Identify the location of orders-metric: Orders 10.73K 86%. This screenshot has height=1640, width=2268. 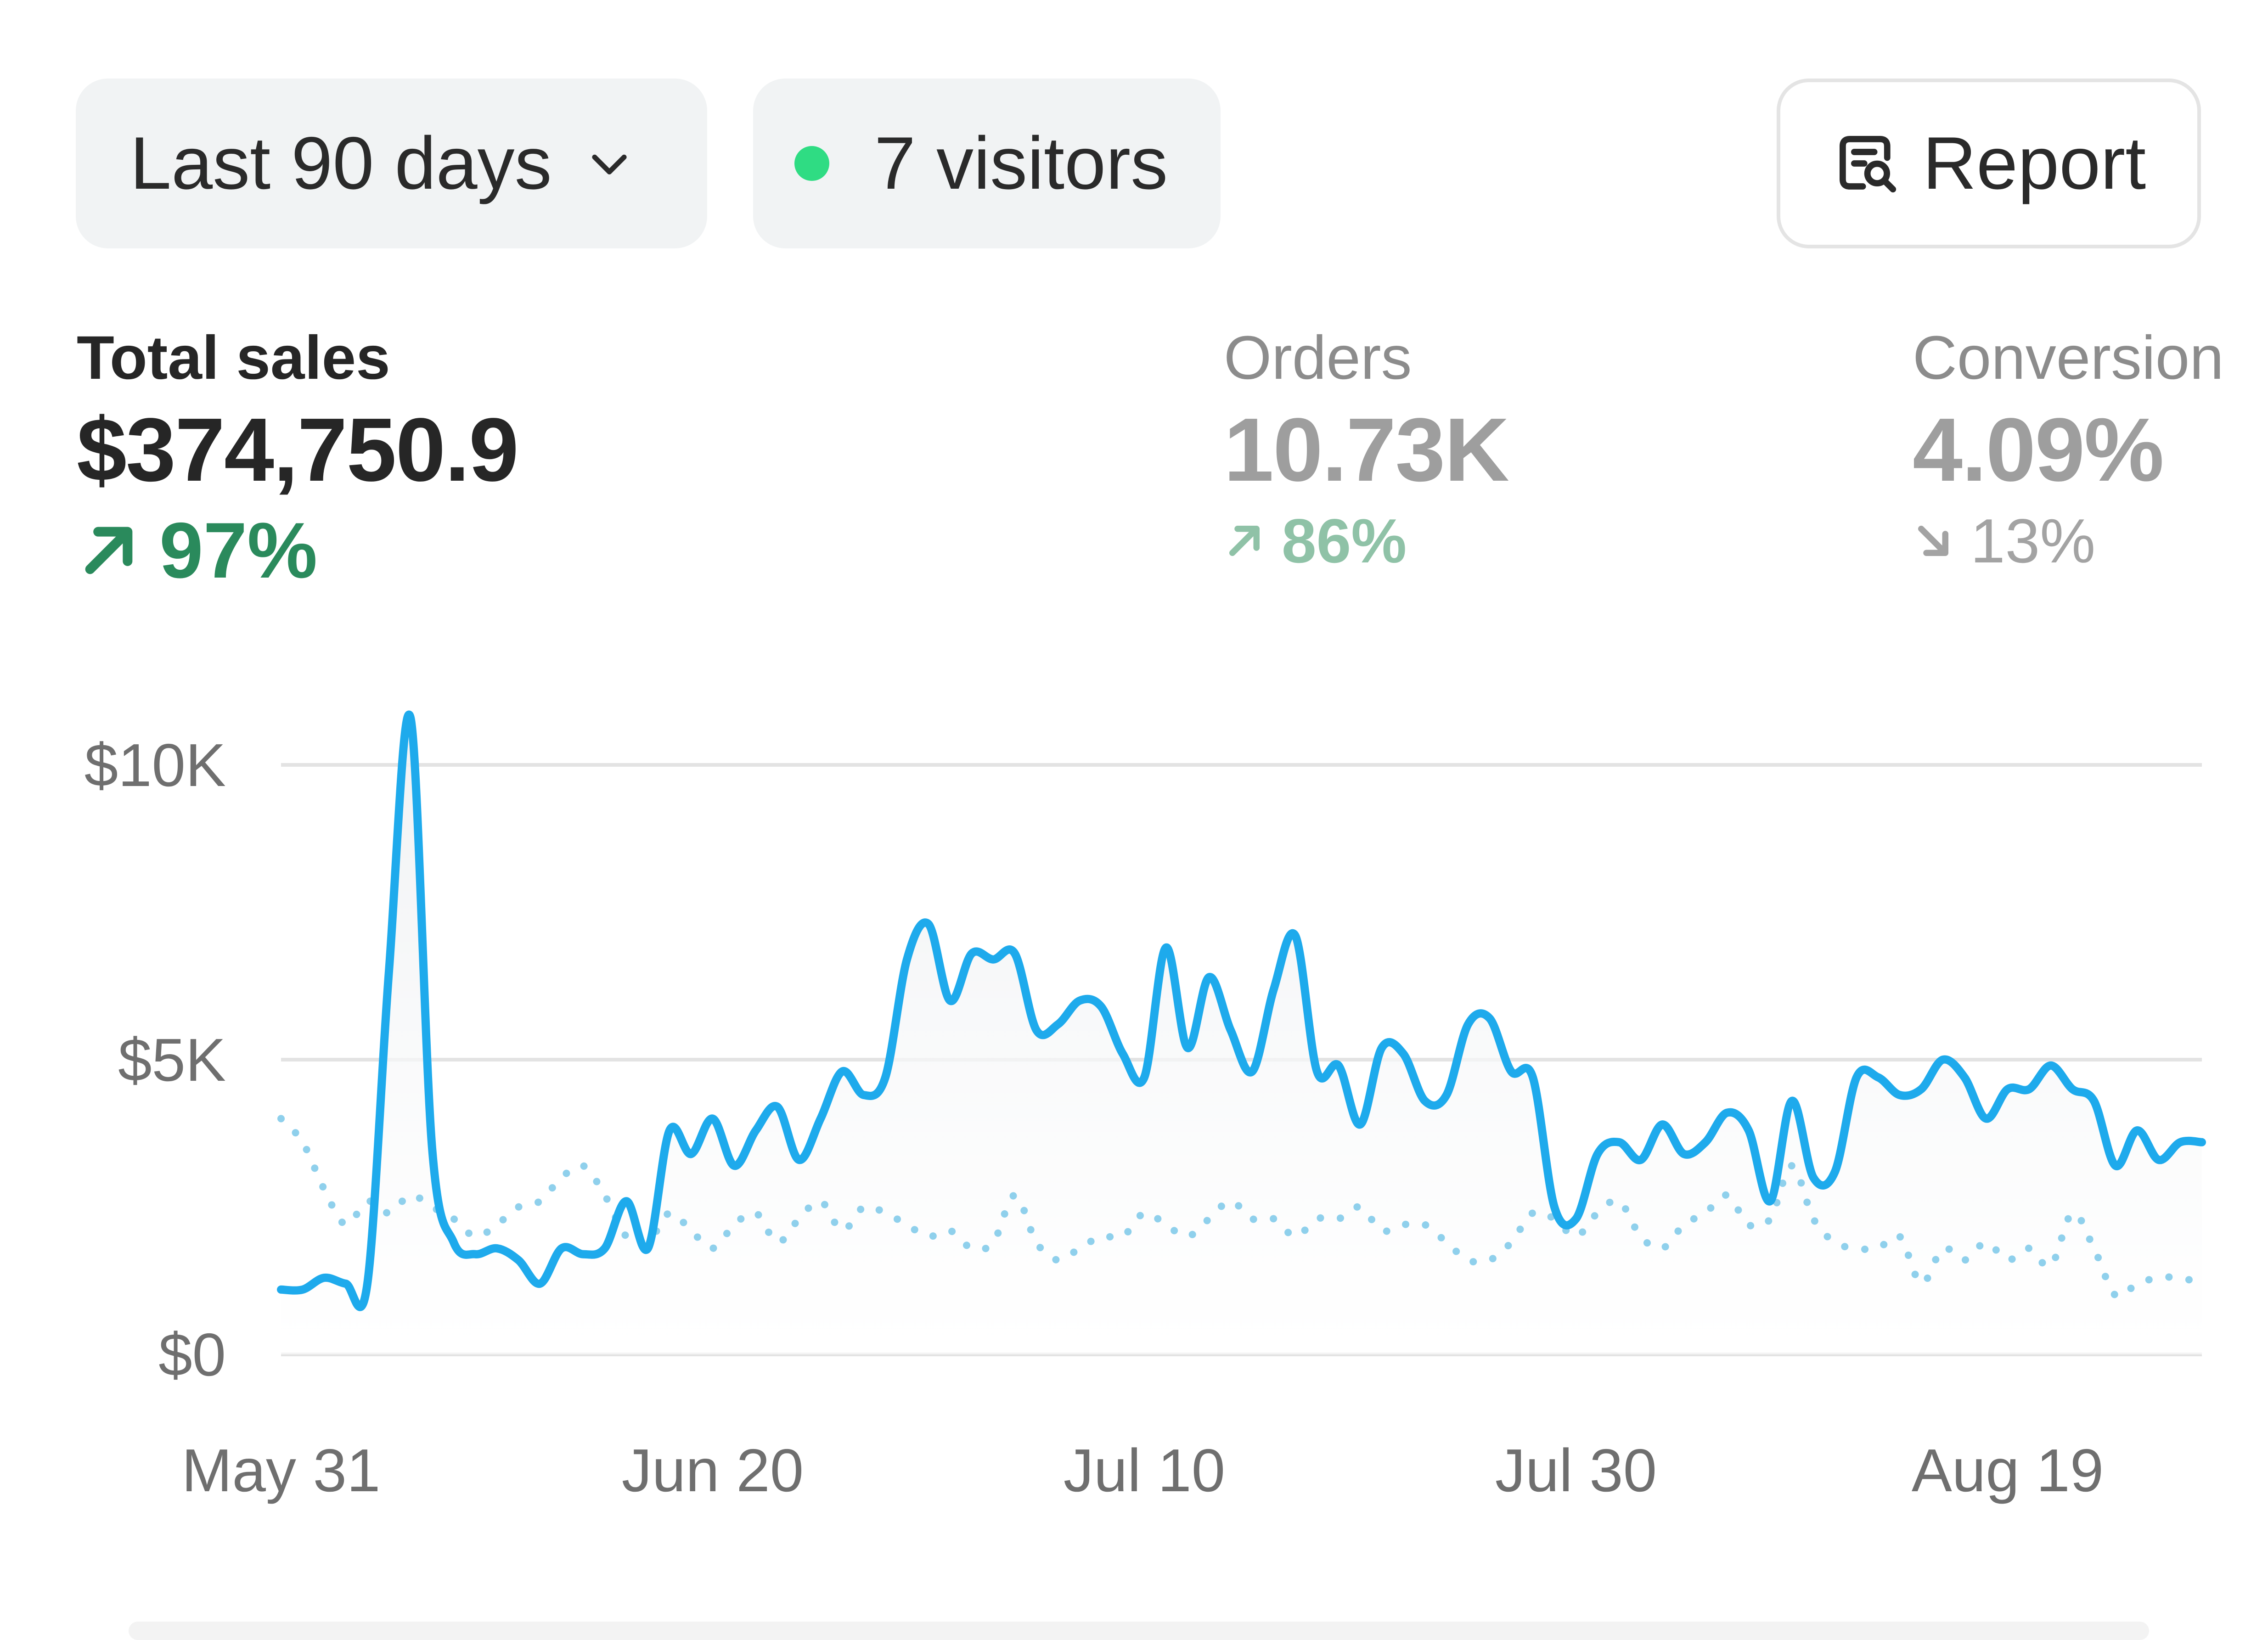
(1366, 449).